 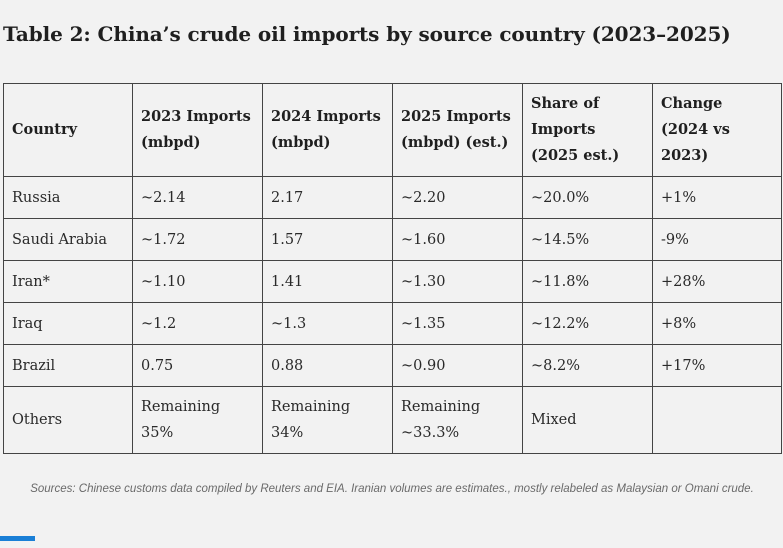 What do you see at coordinates (717, 323) in the screenshot?
I see `table-cell: +8%` at bounding box center [717, 323].